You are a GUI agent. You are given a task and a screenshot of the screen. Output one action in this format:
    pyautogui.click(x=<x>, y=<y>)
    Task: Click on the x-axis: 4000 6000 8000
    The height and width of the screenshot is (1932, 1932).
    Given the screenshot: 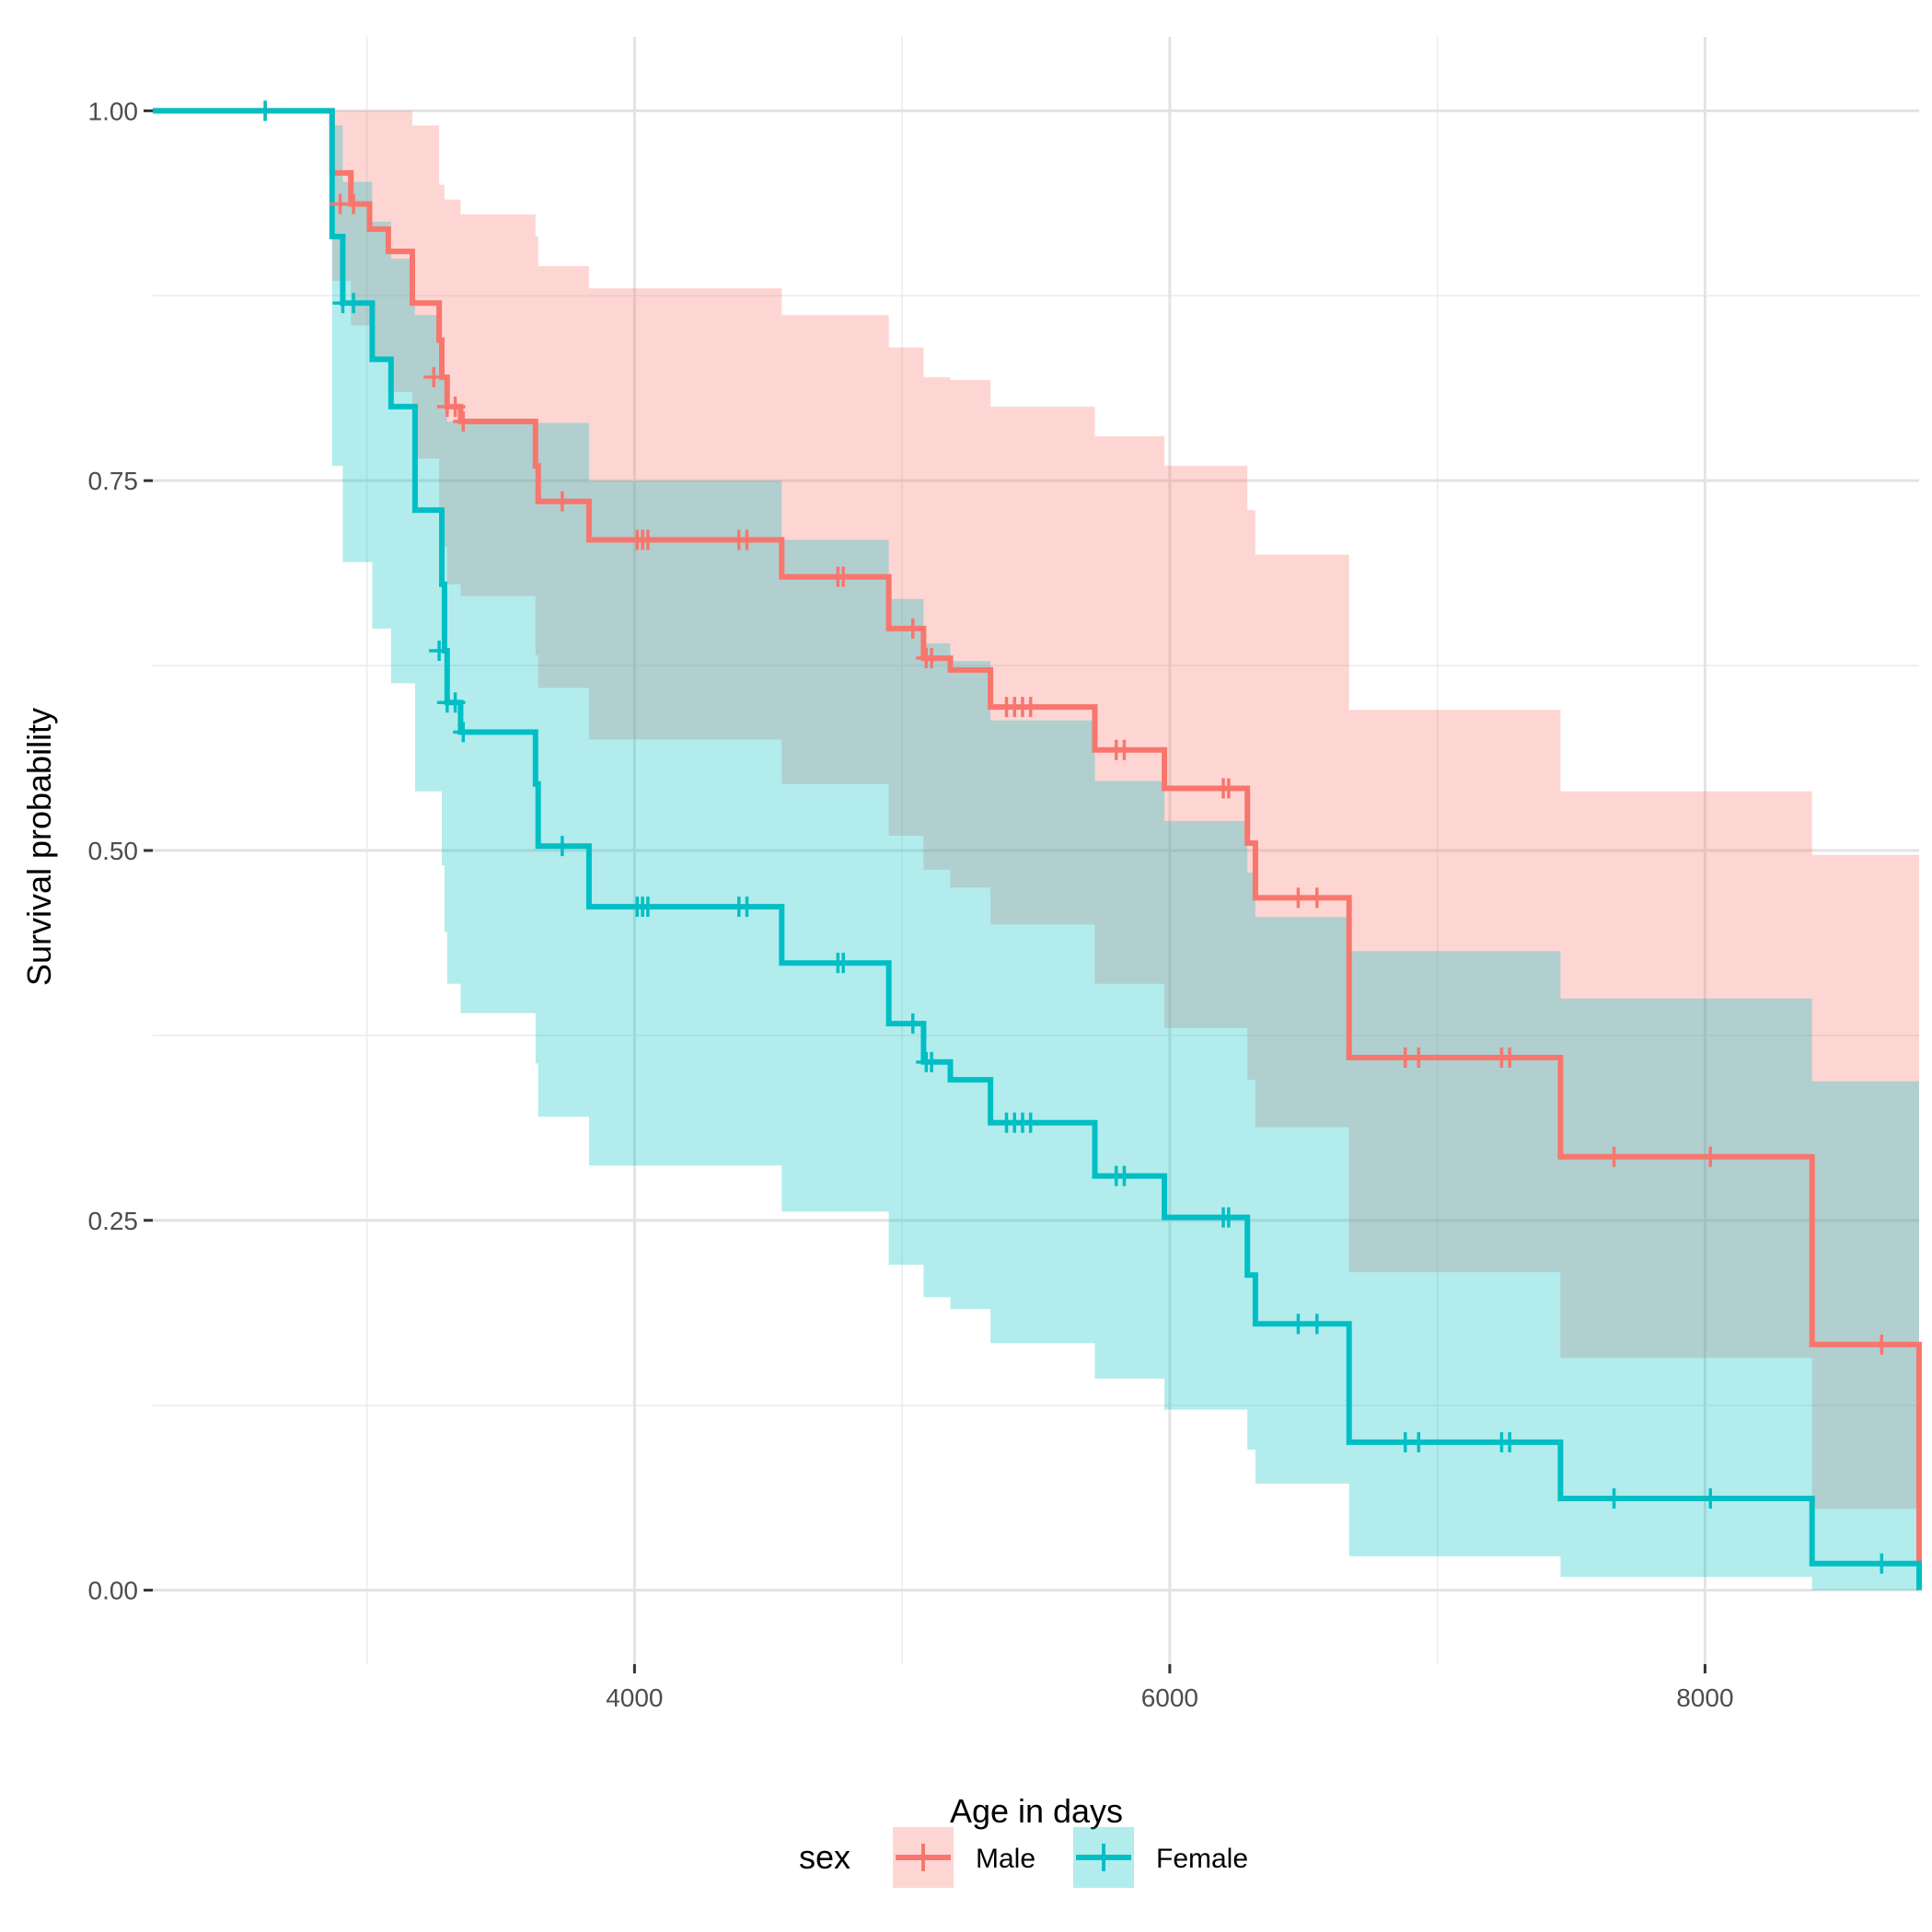 What is the action you would take?
    pyautogui.click(x=1170, y=1688)
    